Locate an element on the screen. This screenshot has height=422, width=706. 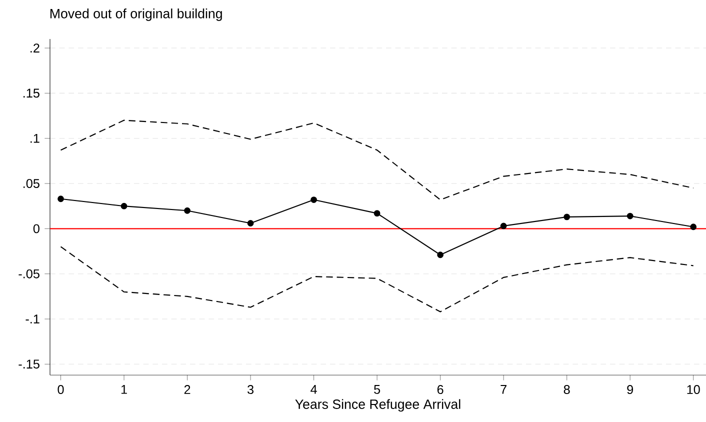
x-tick-label: 7 is located at coordinates (503, 389).